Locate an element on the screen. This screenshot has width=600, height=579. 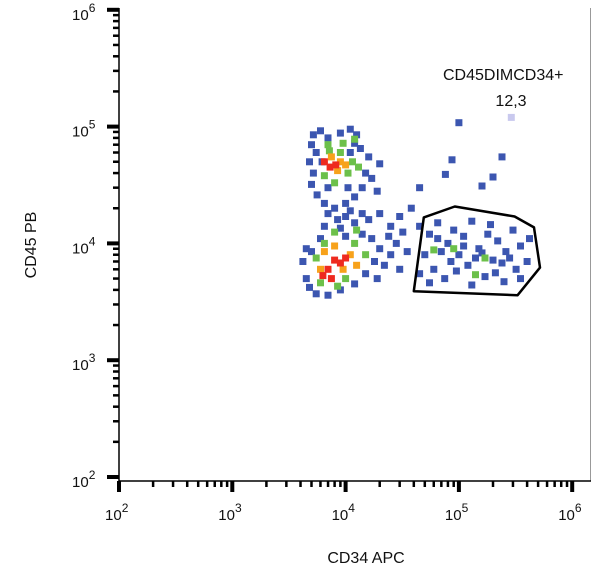
y-tick-label: 102 is located at coordinates (84, 479).